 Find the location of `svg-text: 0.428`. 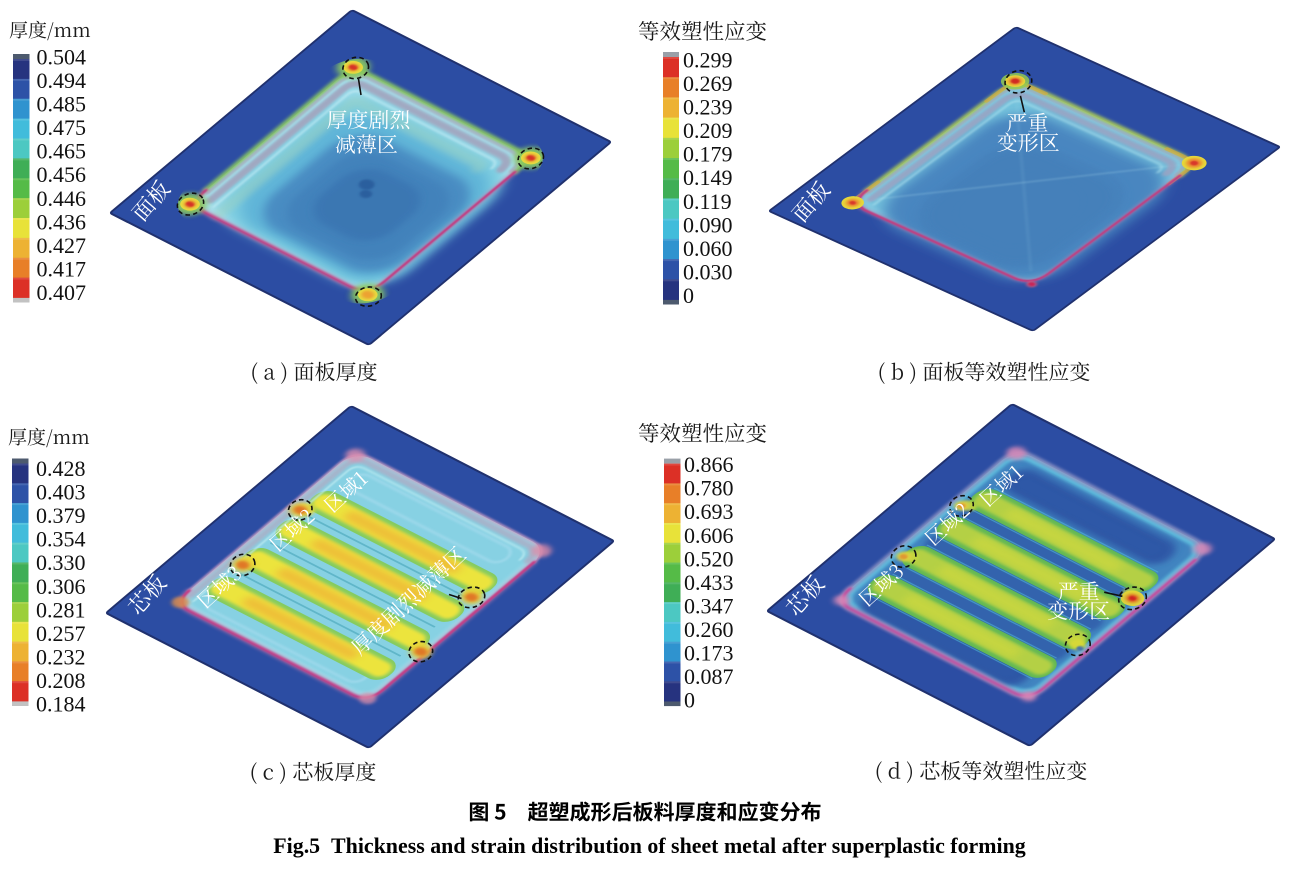

svg-text: 0.428 is located at coordinates (61, 468).